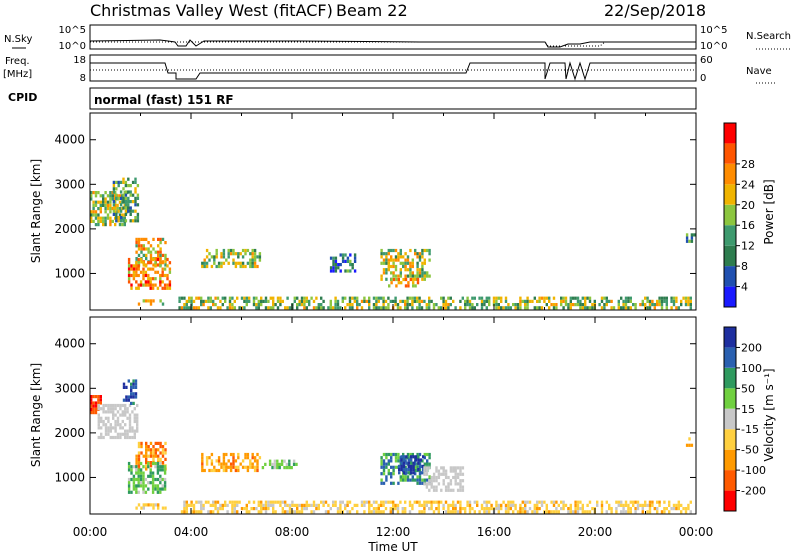  What do you see at coordinates (164, 100) in the screenshot?
I see `cpid-value: normal (fast) 151 RF` at bounding box center [164, 100].